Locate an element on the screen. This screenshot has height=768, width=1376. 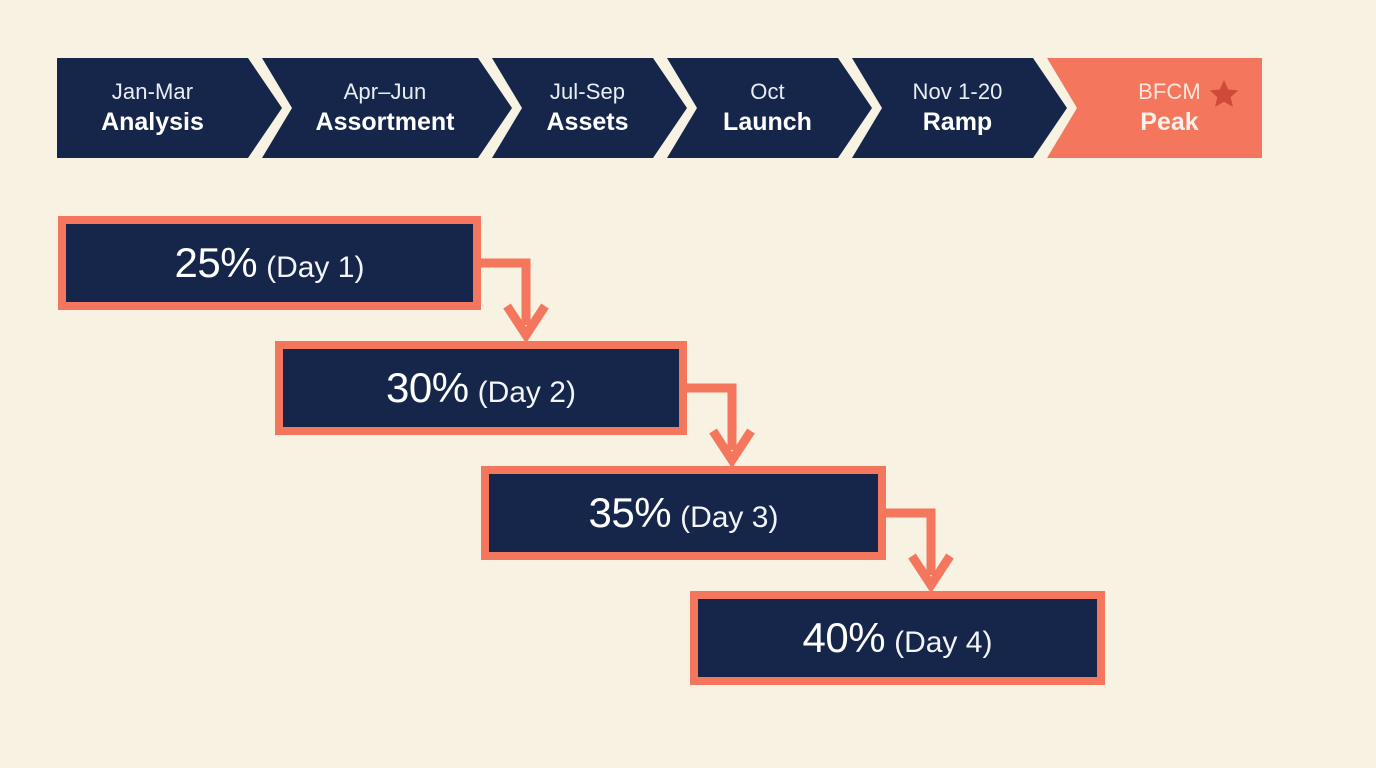
discount-step-label: 40% (Day 4) is located at coordinates (898, 638).